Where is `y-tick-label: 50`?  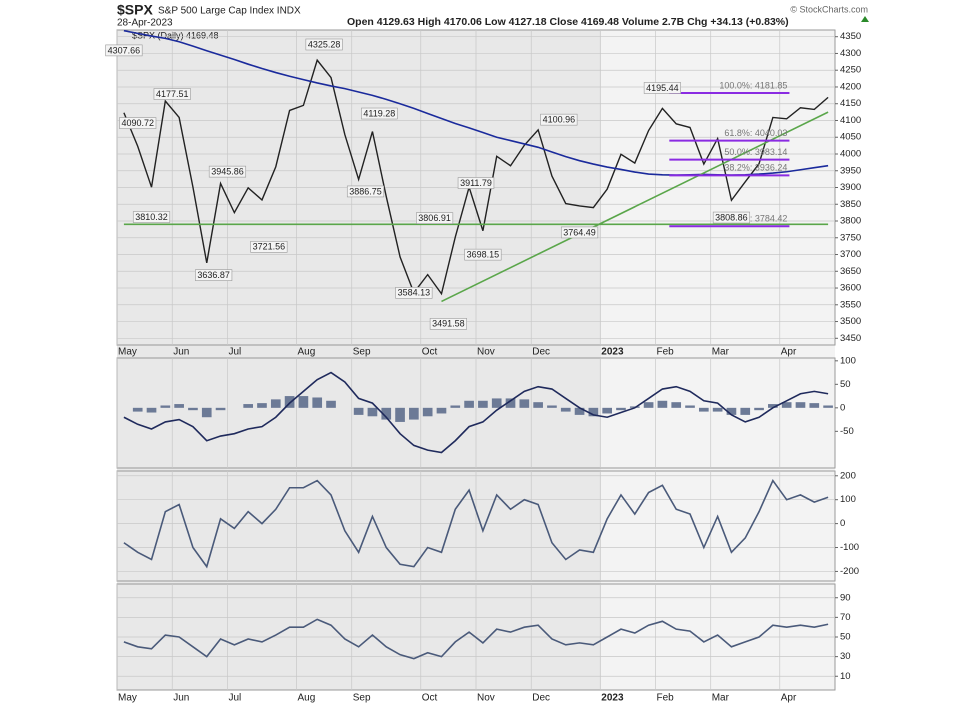
y-tick-label: 50 is located at coordinates (845, 637).